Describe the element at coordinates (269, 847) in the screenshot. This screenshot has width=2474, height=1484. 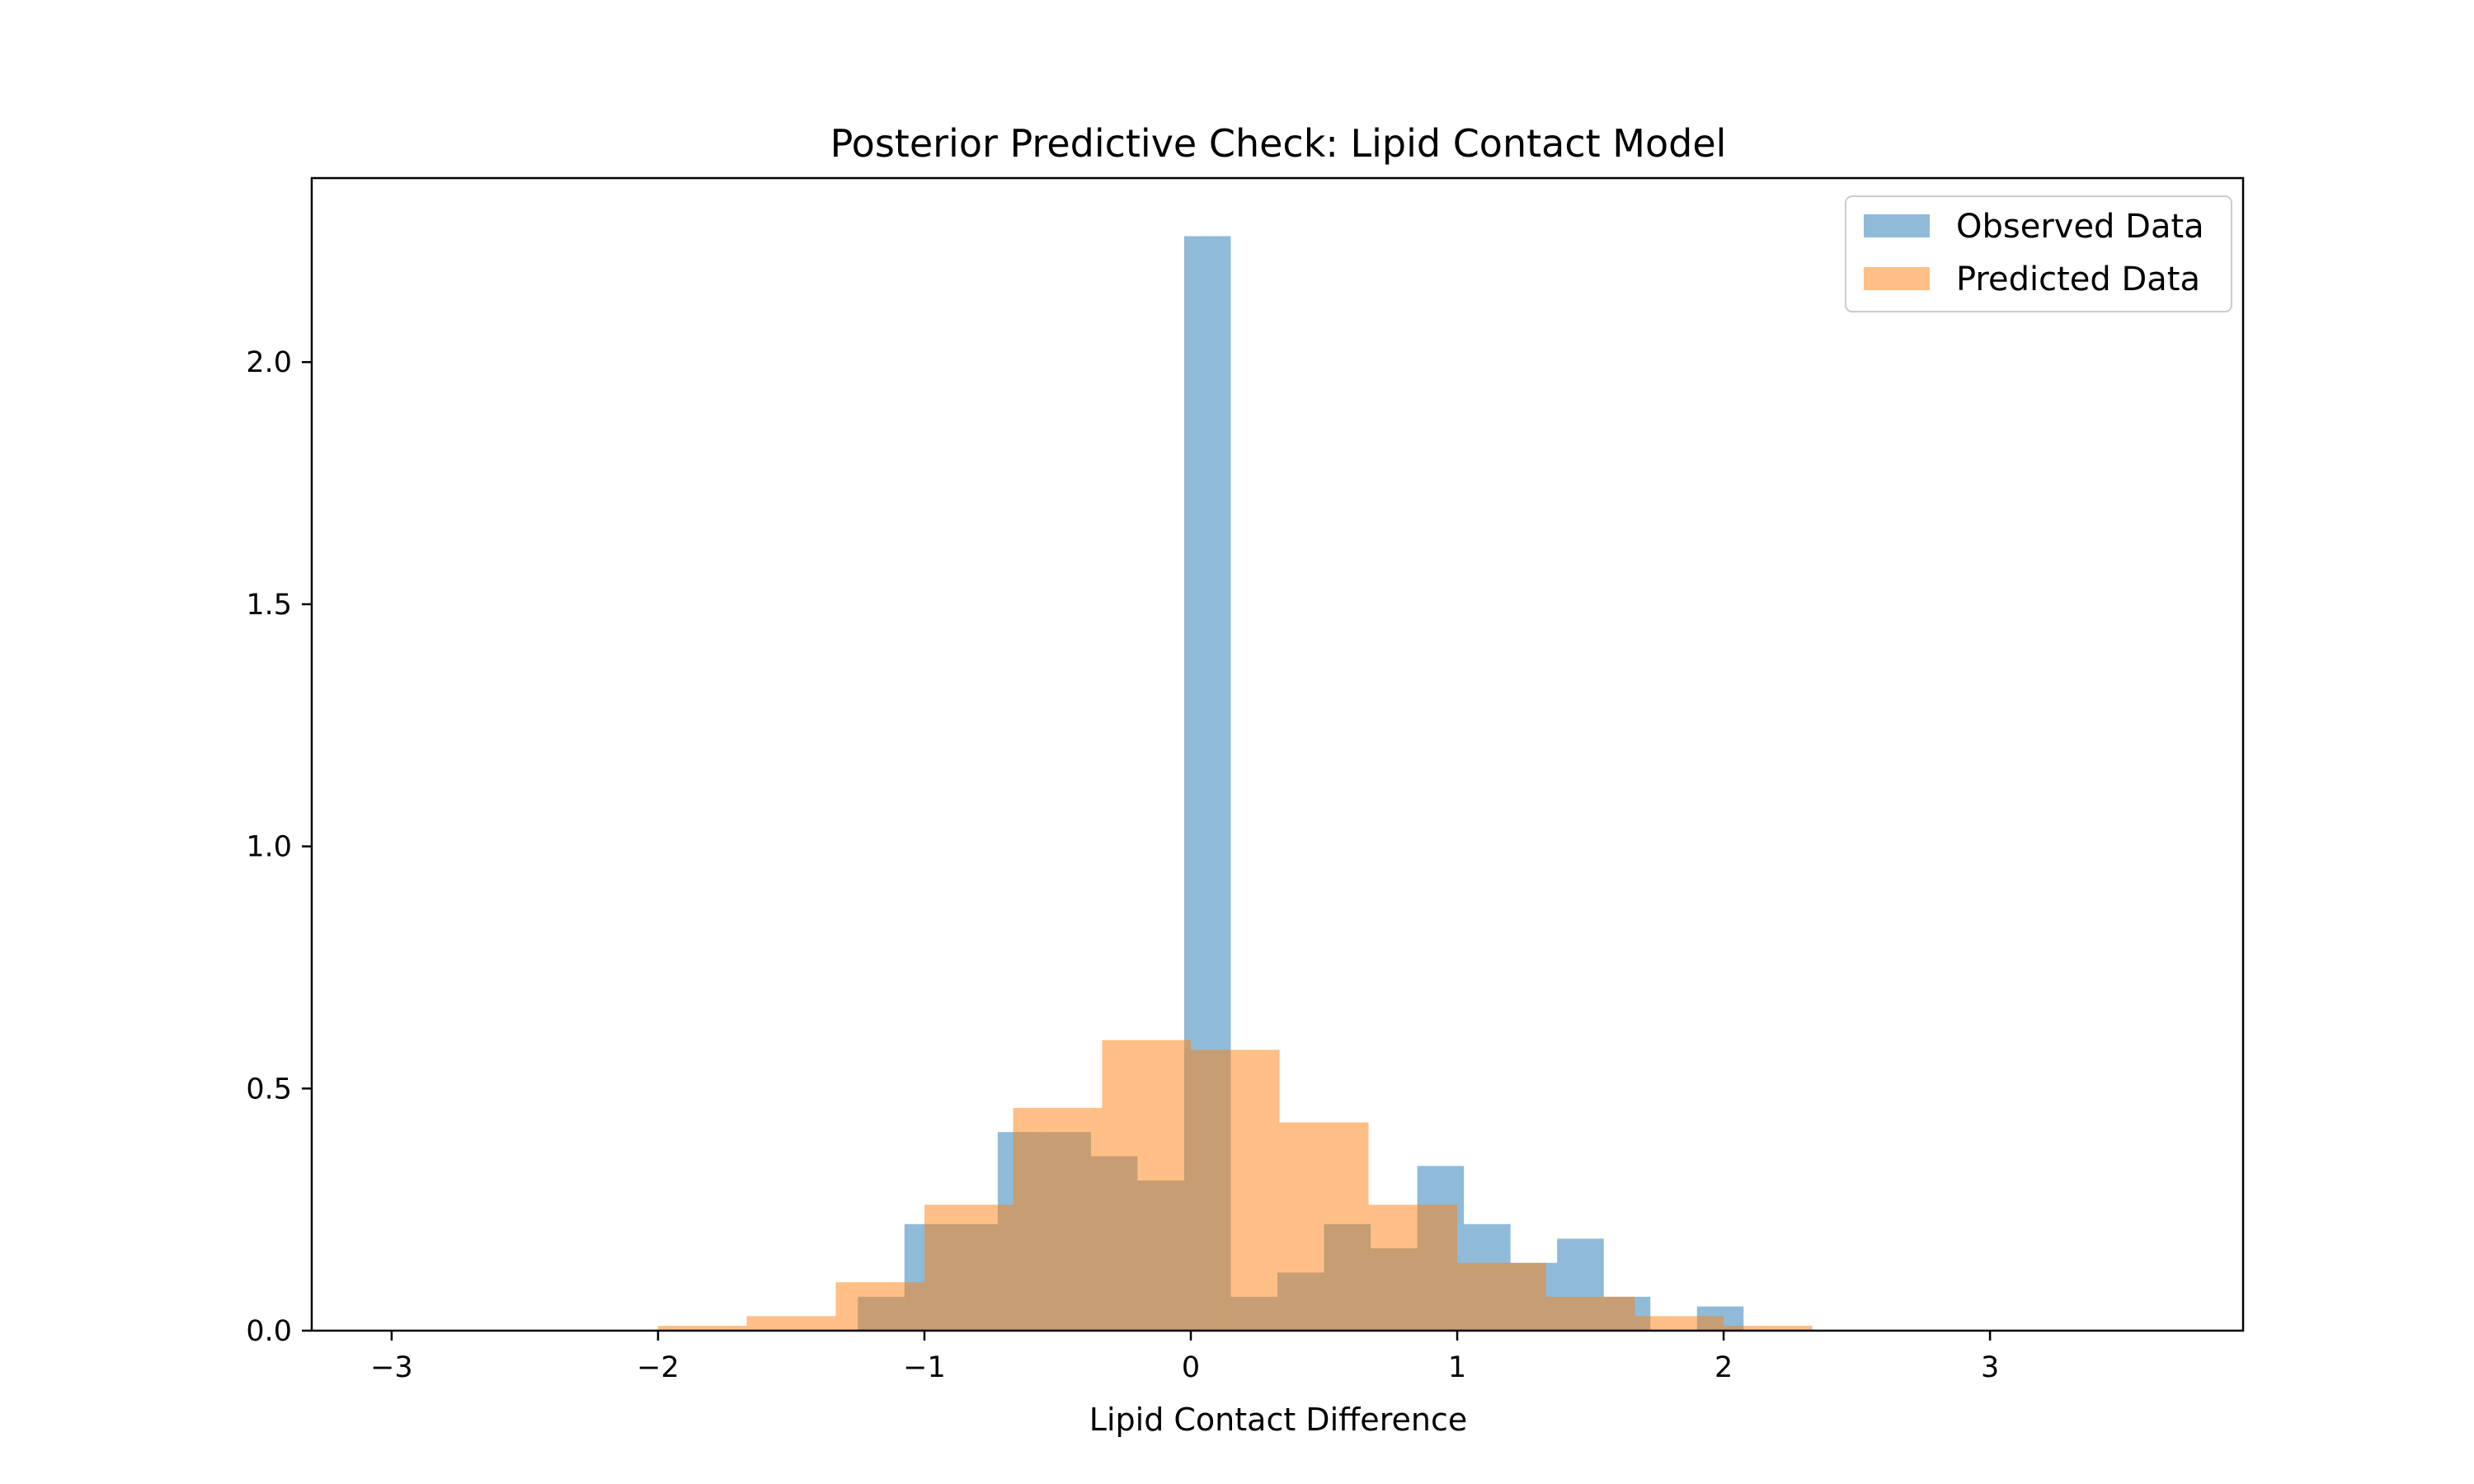
I see `y-tick-label: 1.0` at that location.